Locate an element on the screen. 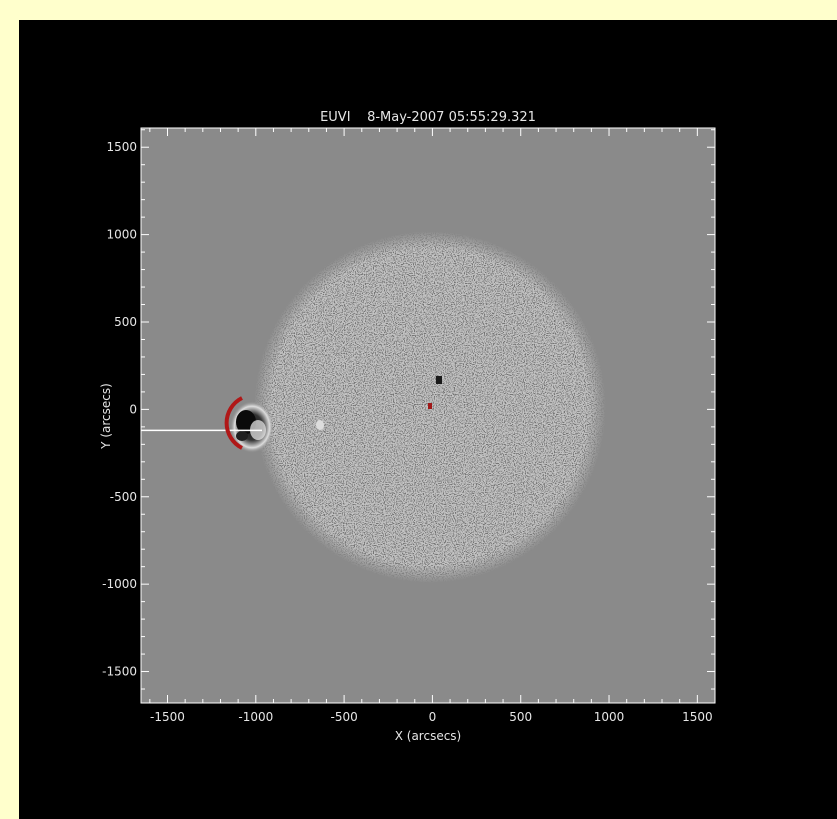 The image size is (837, 819). y-tick-label: -1000 is located at coordinates (119, 584).